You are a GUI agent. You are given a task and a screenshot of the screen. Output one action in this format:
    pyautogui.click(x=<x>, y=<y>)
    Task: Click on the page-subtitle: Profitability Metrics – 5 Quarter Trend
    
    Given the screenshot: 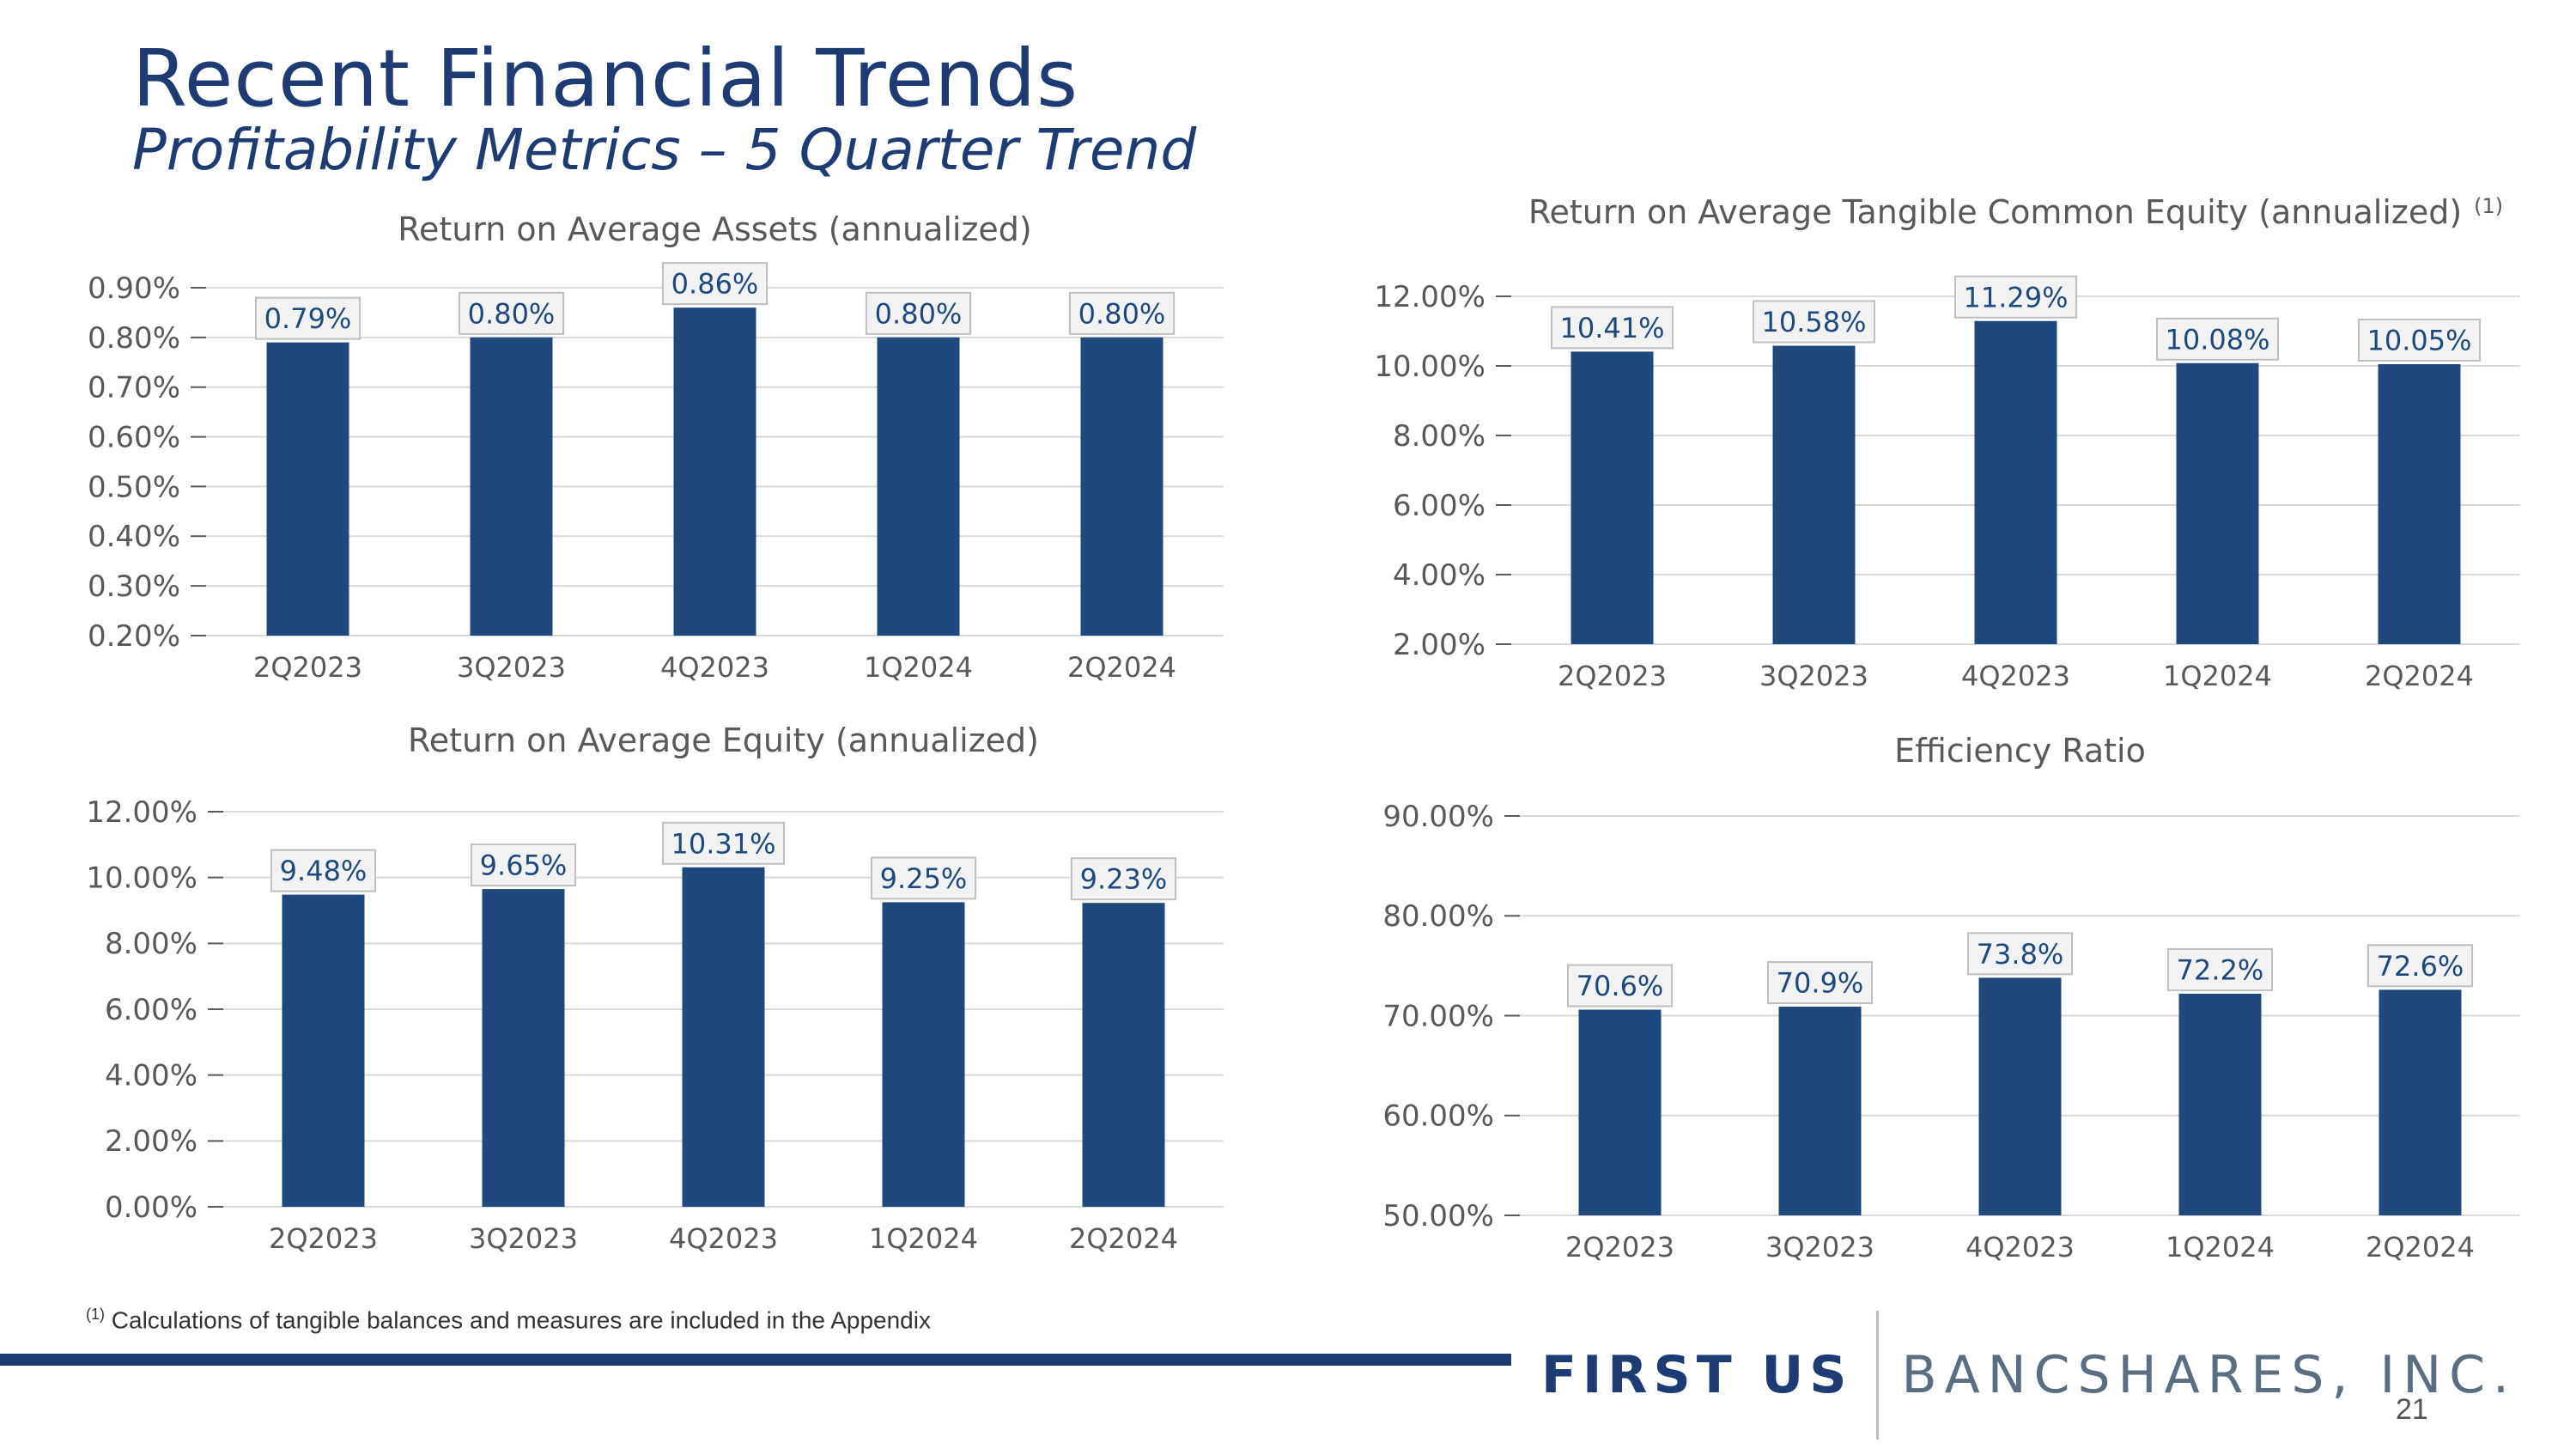 What is the action you would take?
    pyautogui.click(x=664, y=150)
    